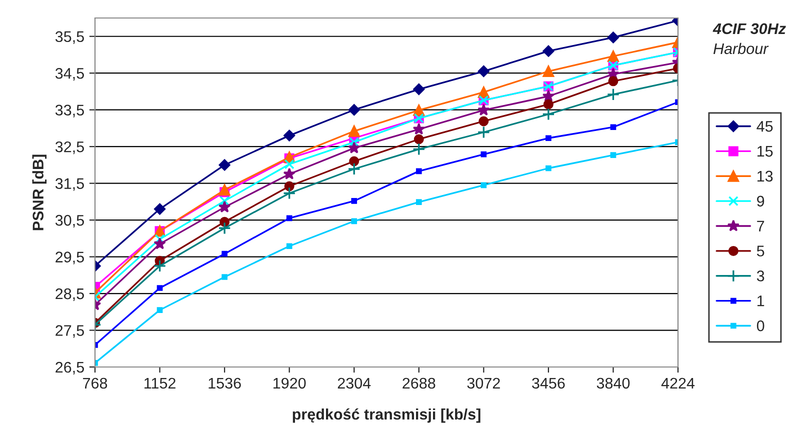  I want to click on legend-label: 13, so click(765, 176).